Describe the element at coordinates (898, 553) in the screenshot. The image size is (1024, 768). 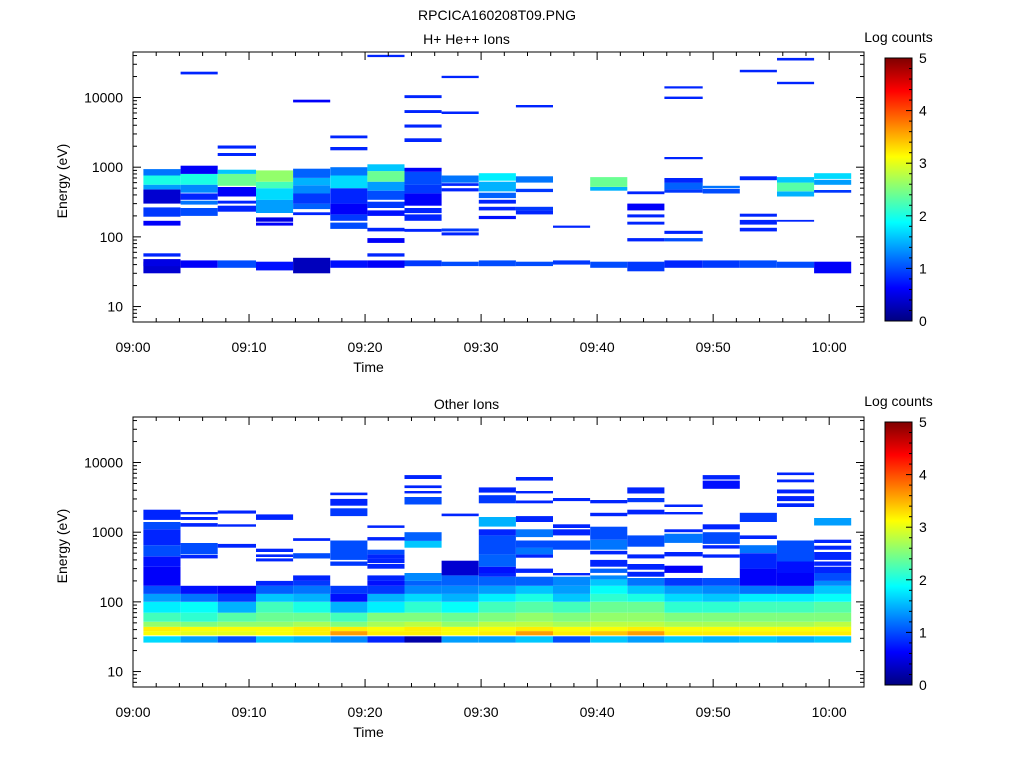
I see `colorbar-gradient` at that location.